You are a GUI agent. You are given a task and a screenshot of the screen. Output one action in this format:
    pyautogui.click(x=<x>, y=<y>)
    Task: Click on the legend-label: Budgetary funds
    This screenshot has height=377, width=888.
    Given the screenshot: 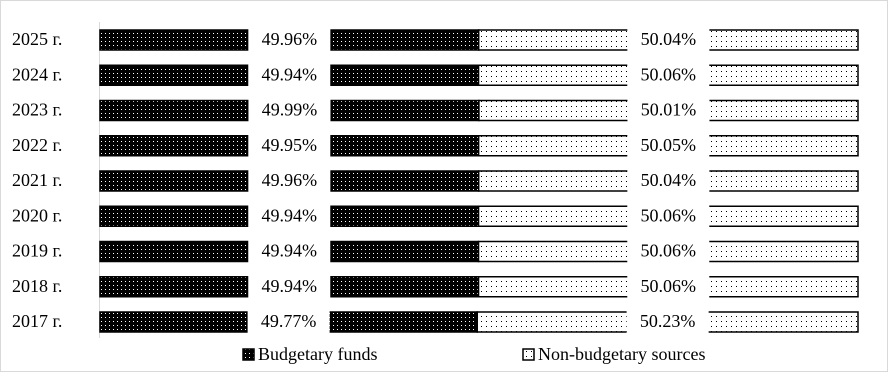 What is the action you would take?
    pyautogui.click(x=317, y=354)
    